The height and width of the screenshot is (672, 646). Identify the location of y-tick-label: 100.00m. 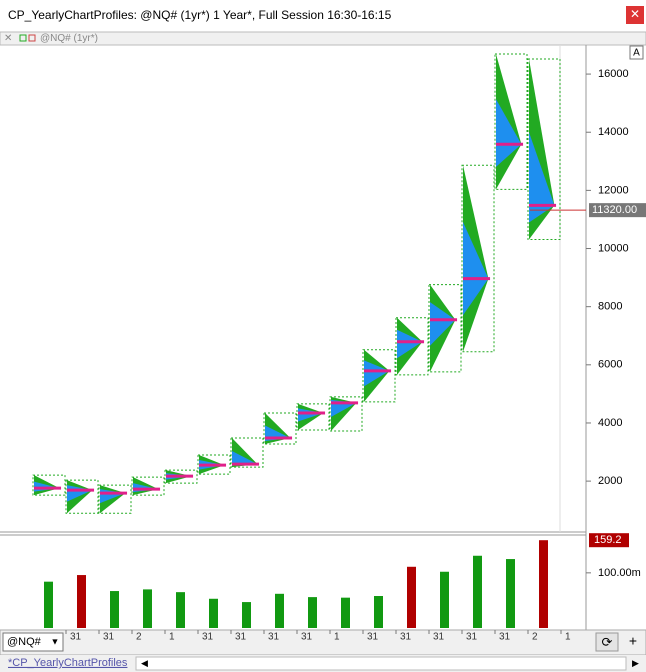
(619, 573).